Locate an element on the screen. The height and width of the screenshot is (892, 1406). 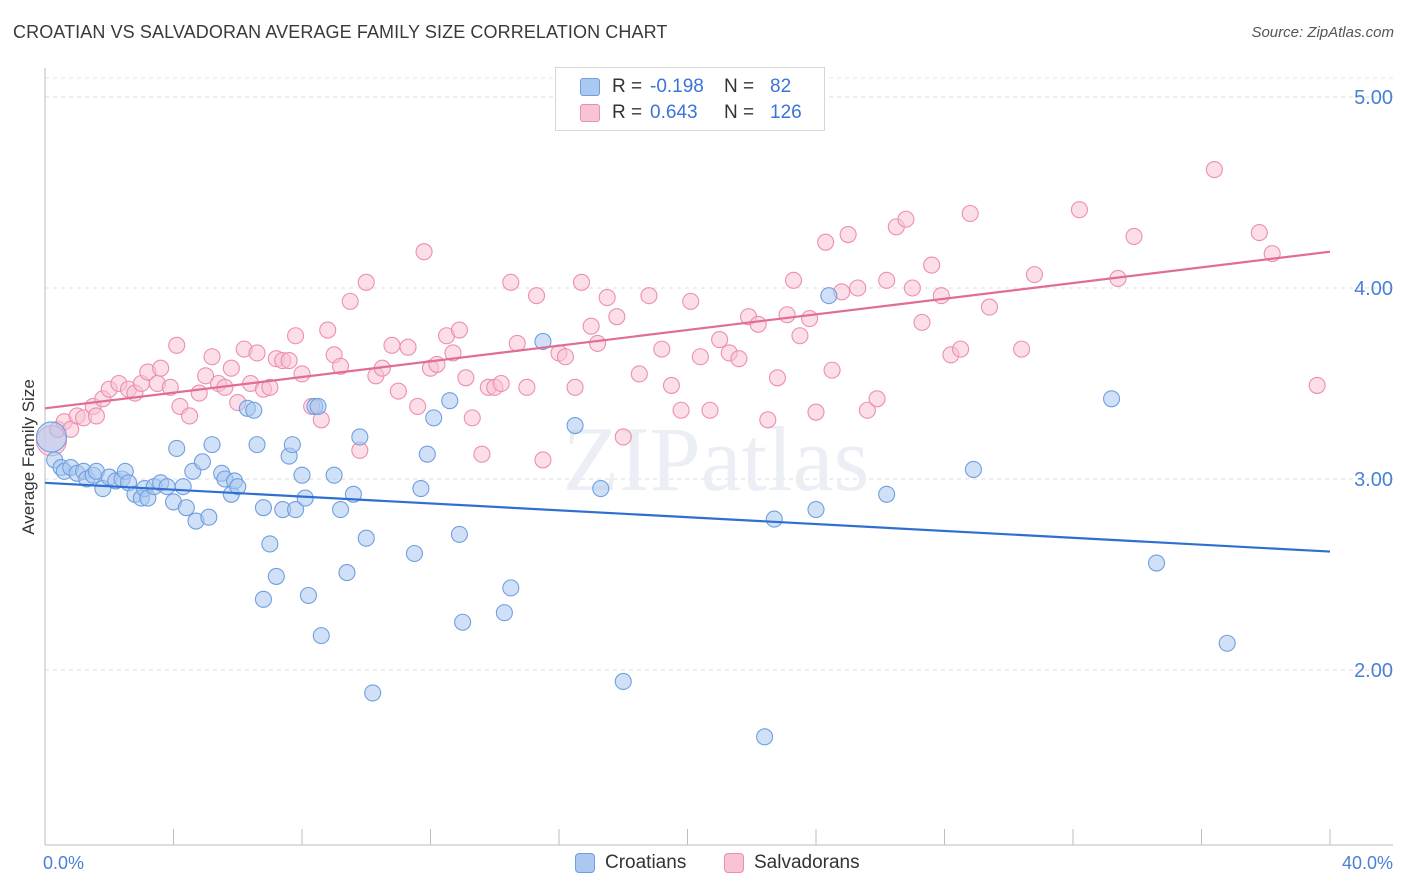
legend-item-croatians: Croatians is located at coordinates (630, 863).